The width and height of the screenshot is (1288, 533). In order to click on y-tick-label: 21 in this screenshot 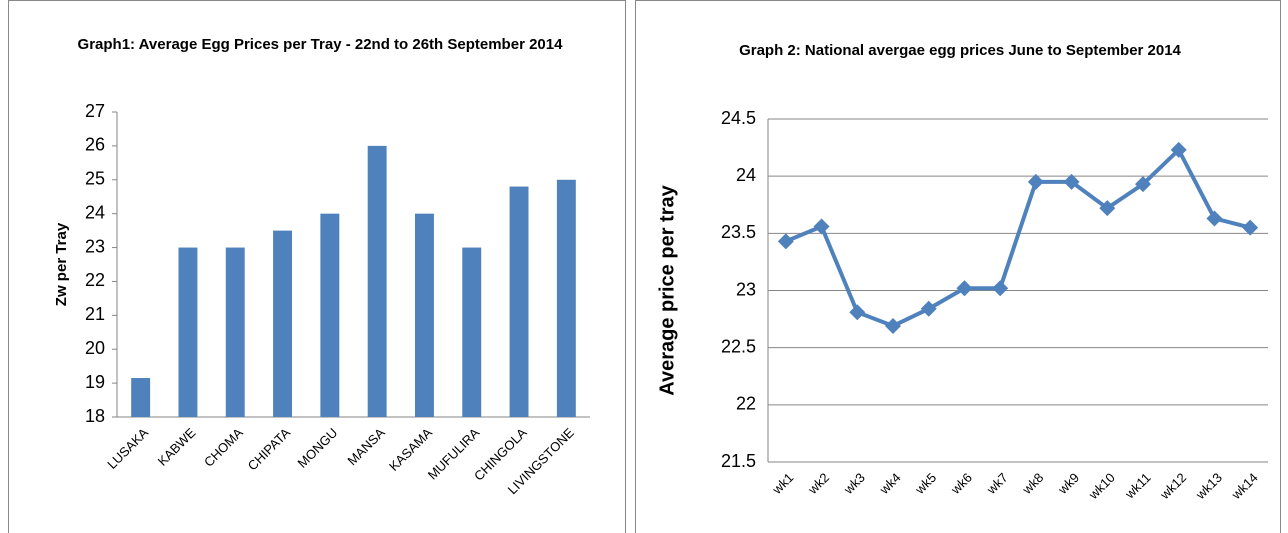, I will do `click(95, 314)`.